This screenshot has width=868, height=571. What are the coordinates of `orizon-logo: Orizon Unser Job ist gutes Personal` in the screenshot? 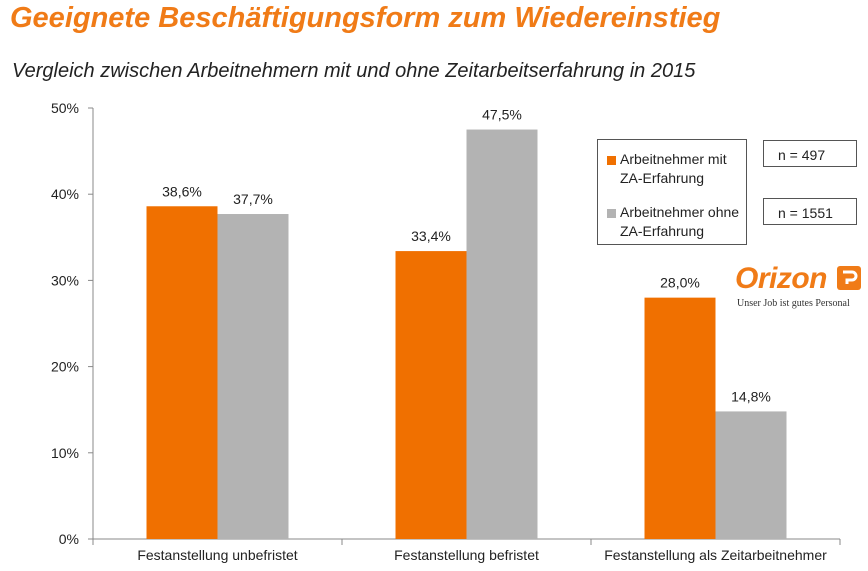 It's located at (799, 287).